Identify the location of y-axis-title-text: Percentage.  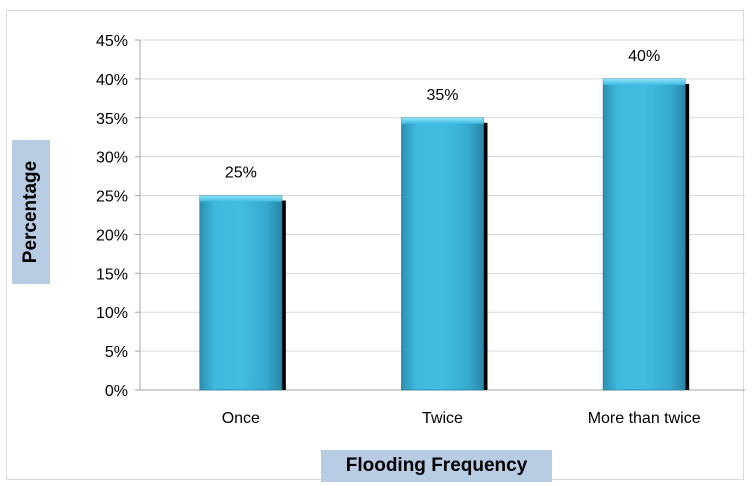
(30, 212).